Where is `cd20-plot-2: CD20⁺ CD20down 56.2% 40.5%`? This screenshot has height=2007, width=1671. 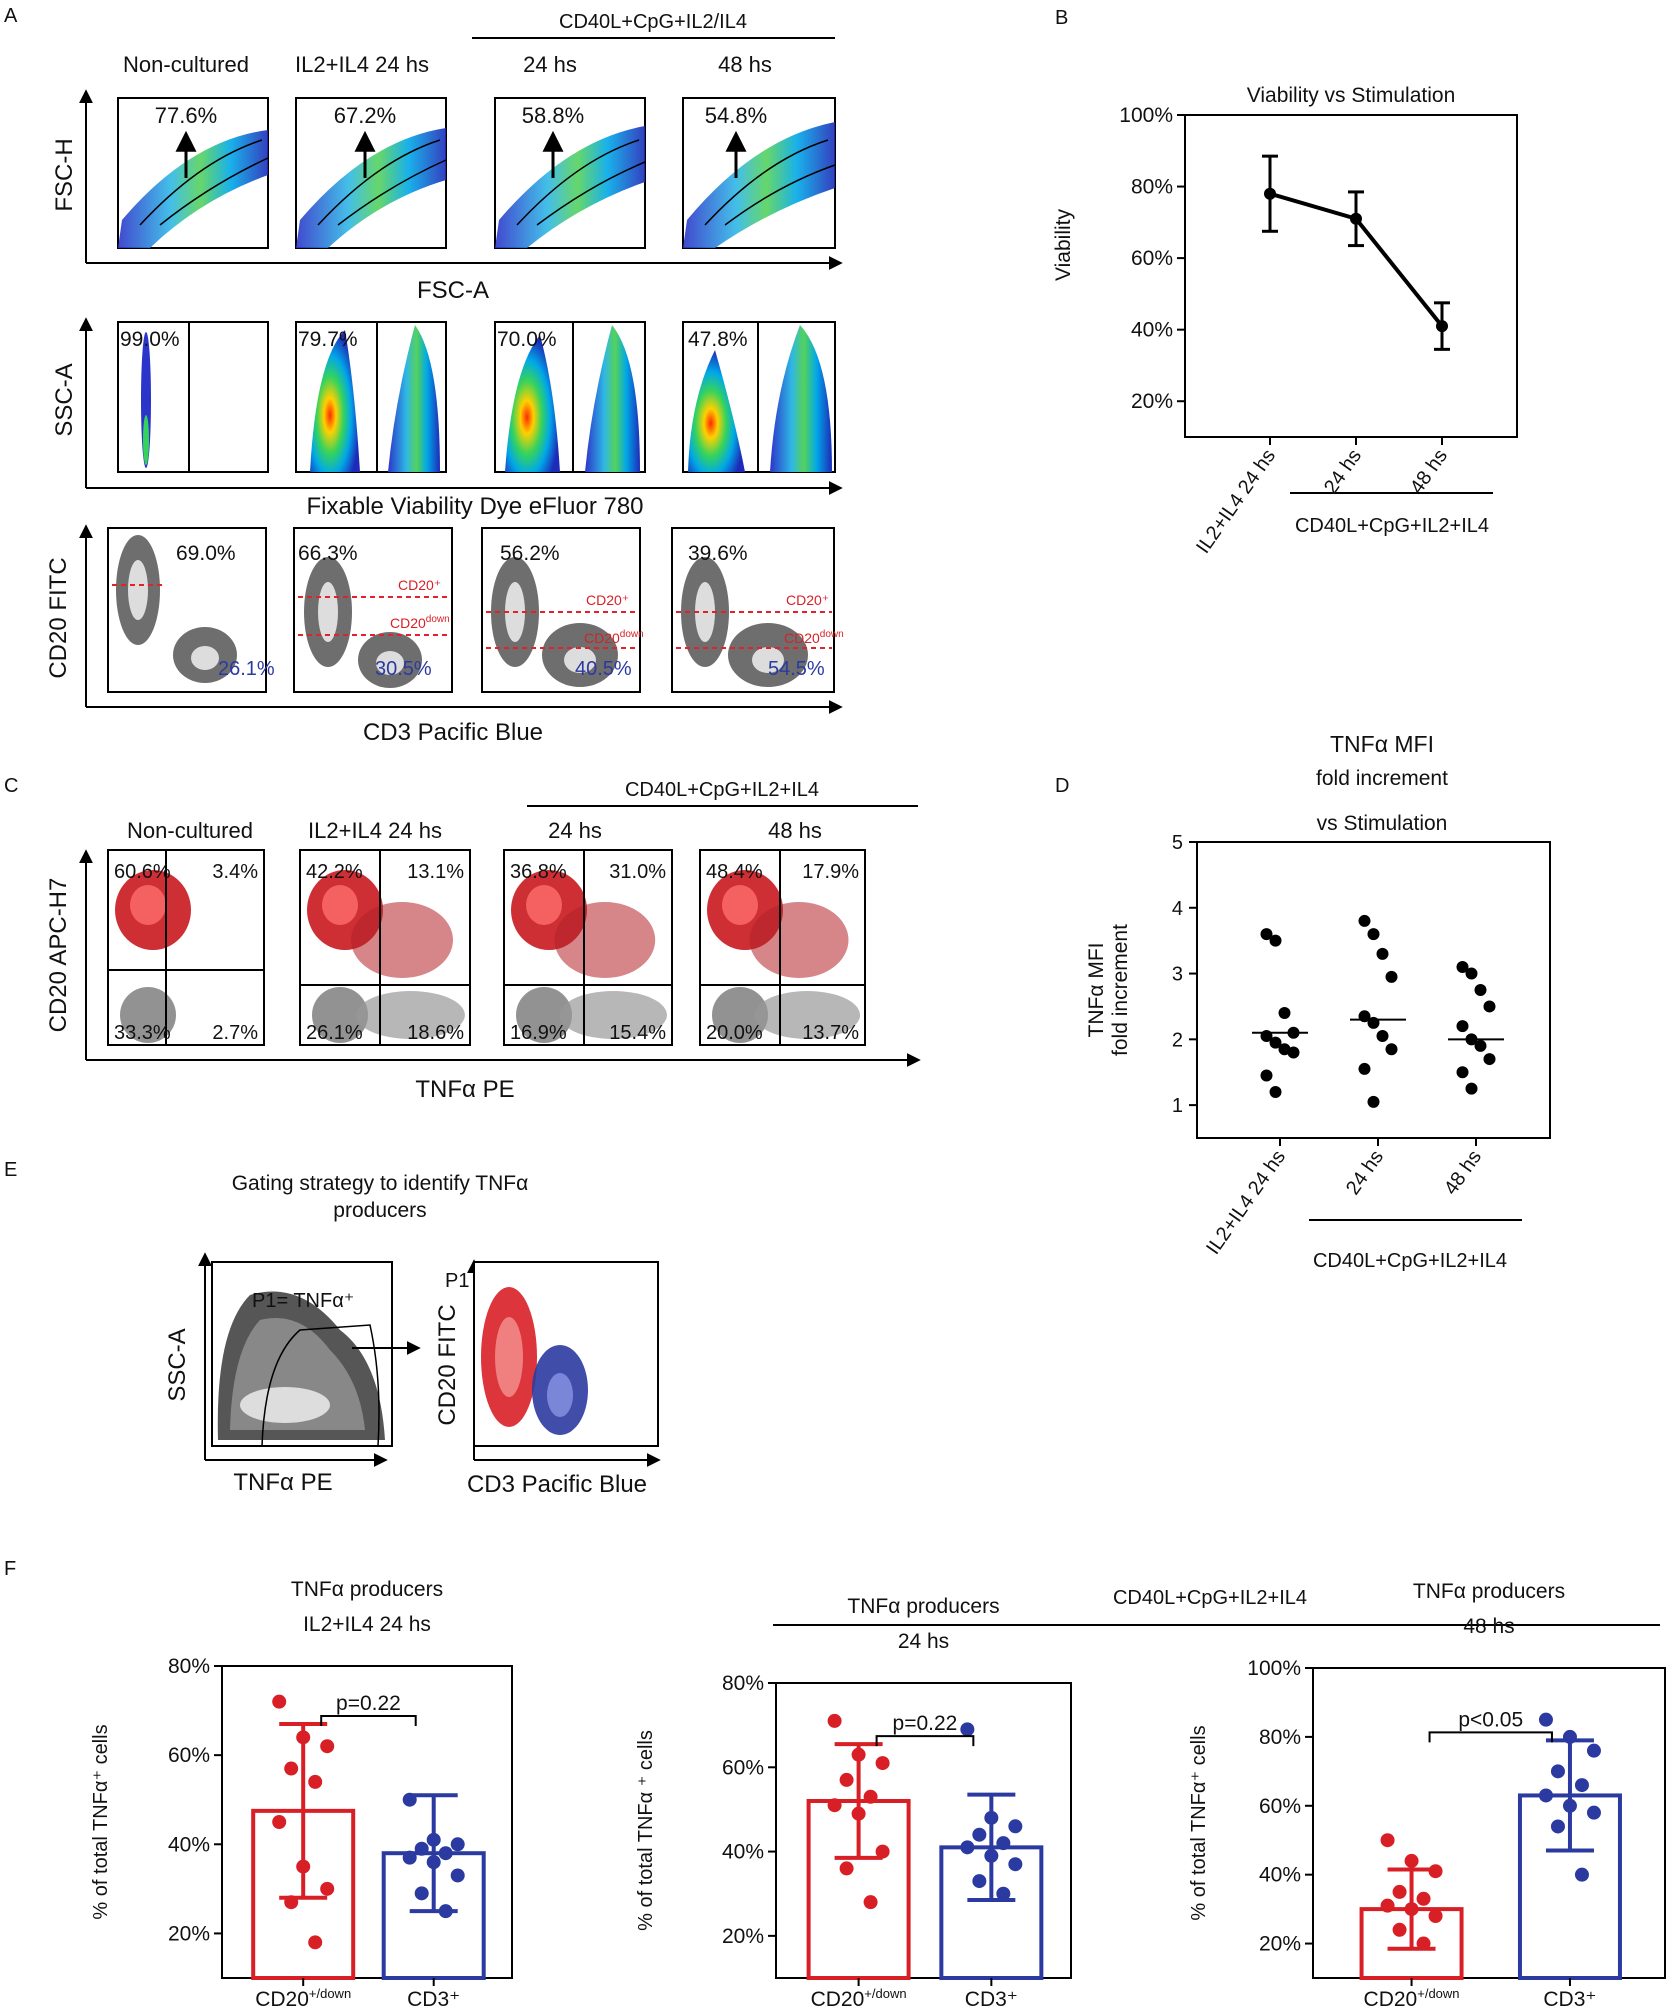
cd20-plot-2: CD20⁺ CD20down 56.2% 40.5% is located at coordinates (562, 610).